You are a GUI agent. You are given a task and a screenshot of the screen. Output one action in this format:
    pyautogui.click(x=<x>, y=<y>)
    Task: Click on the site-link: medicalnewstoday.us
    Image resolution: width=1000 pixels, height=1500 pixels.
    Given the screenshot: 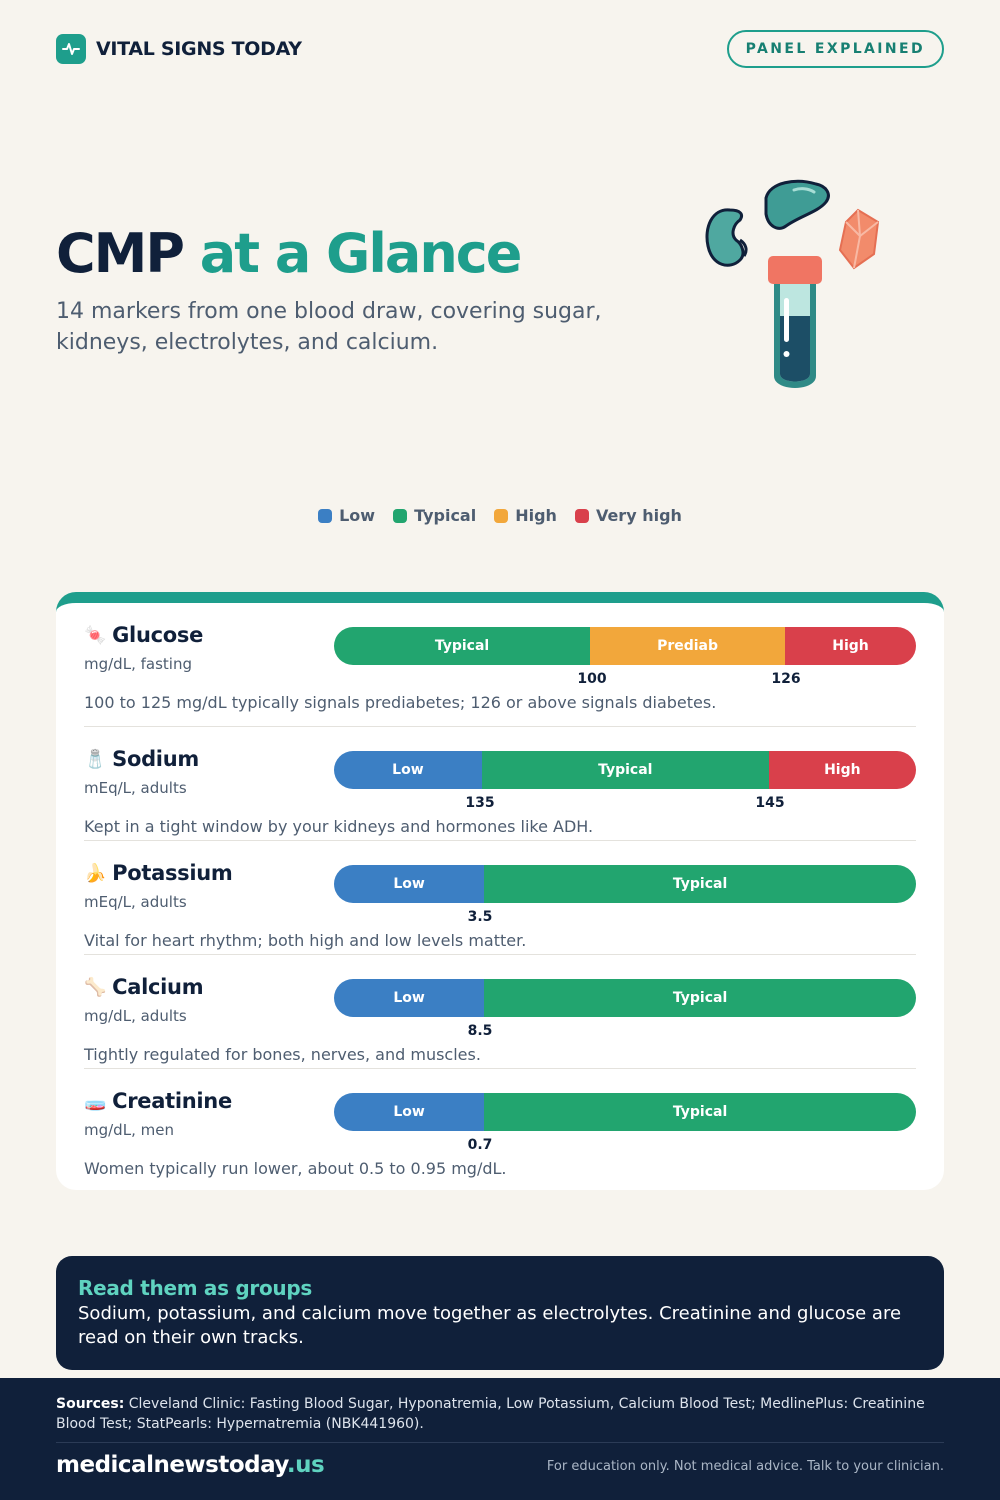 What is the action you would take?
    pyautogui.click(x=190, y=1465)
    